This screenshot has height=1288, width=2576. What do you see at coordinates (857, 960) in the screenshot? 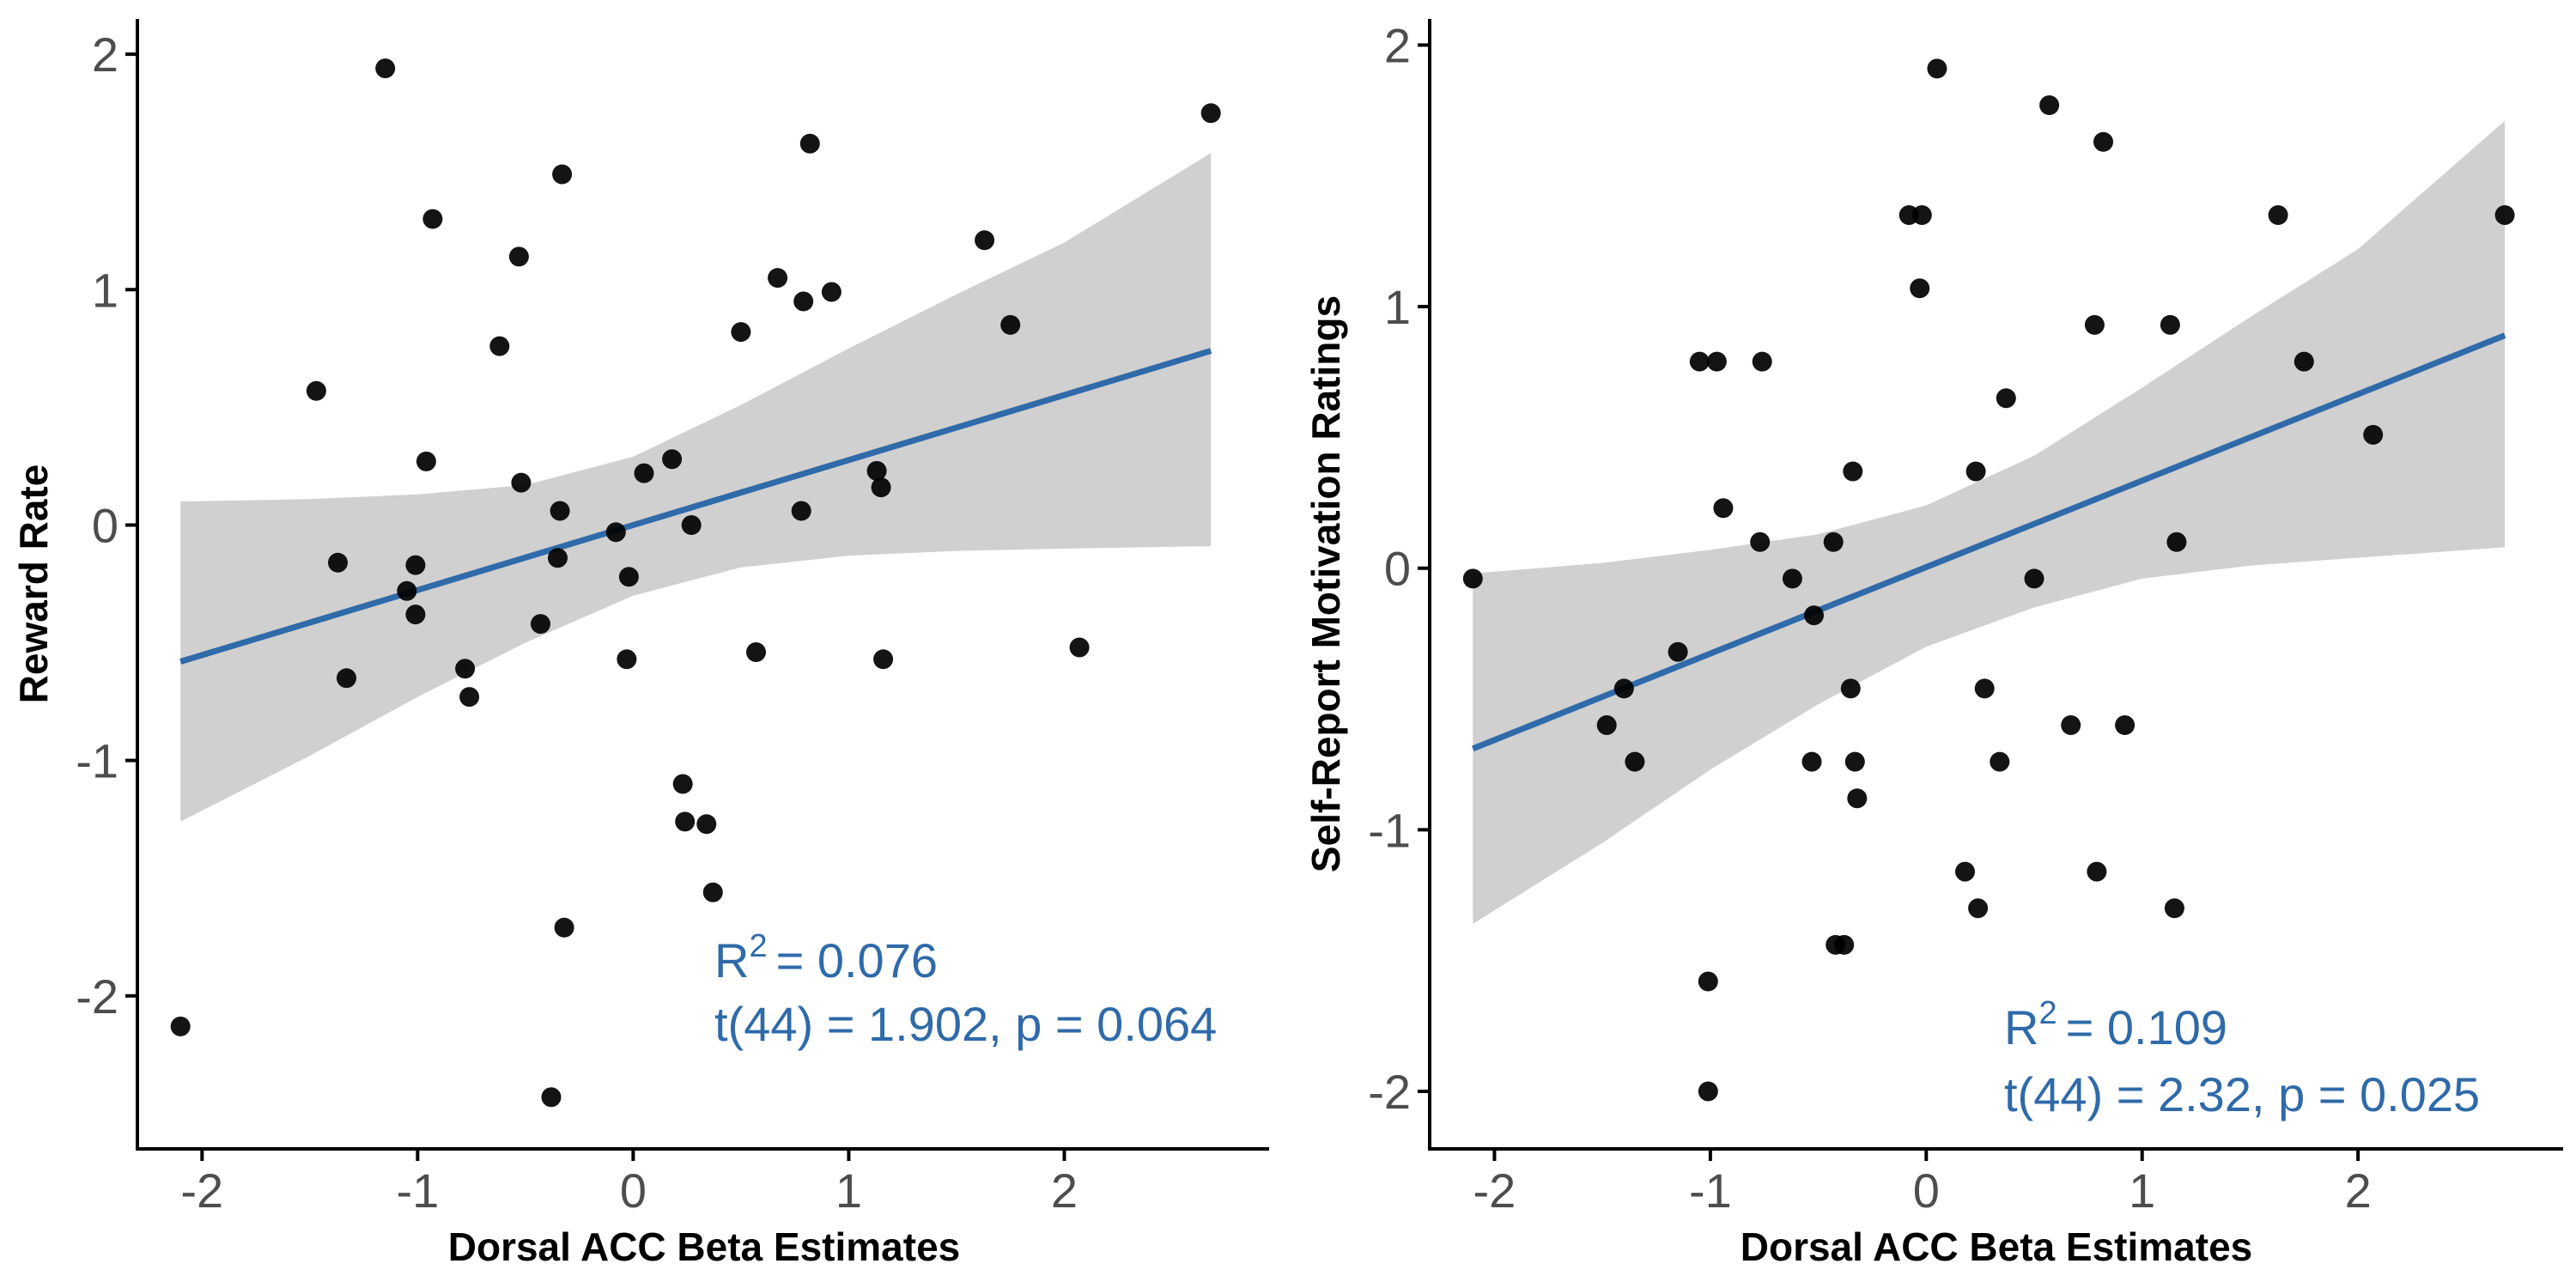
I see `left-r2-value: = 0.076` at bounding box center [857, 960].